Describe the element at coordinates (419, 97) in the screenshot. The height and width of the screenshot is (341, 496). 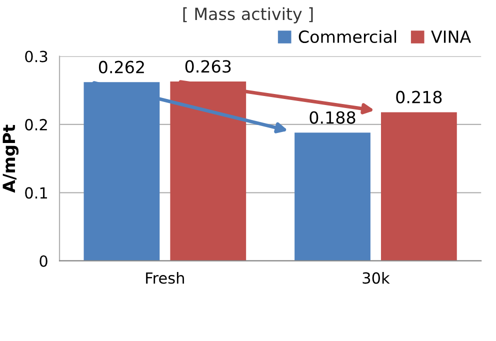
I see `data-label: 0.218` at that location.